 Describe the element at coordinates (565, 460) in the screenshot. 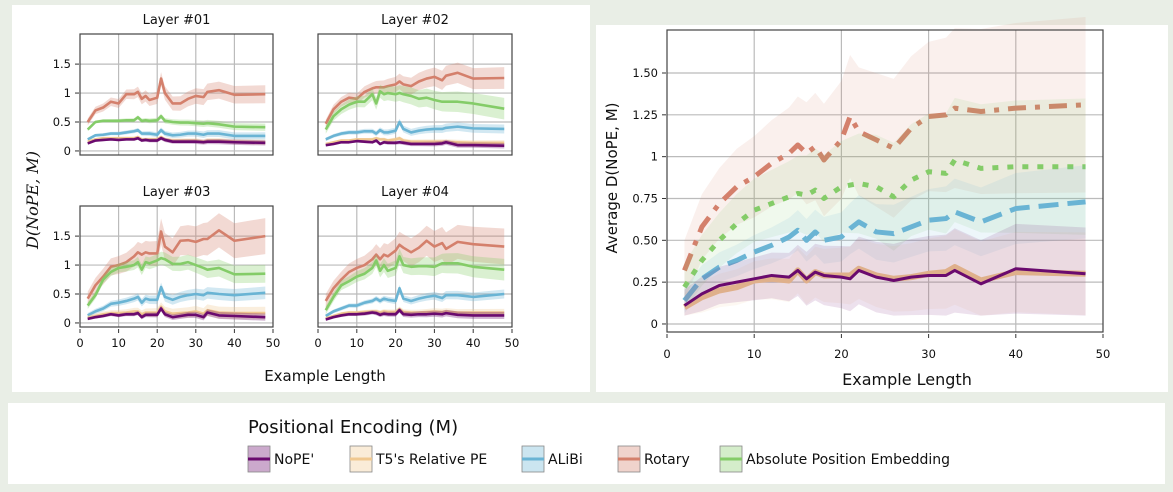

I see `legend-label: ALiBi` at that location.